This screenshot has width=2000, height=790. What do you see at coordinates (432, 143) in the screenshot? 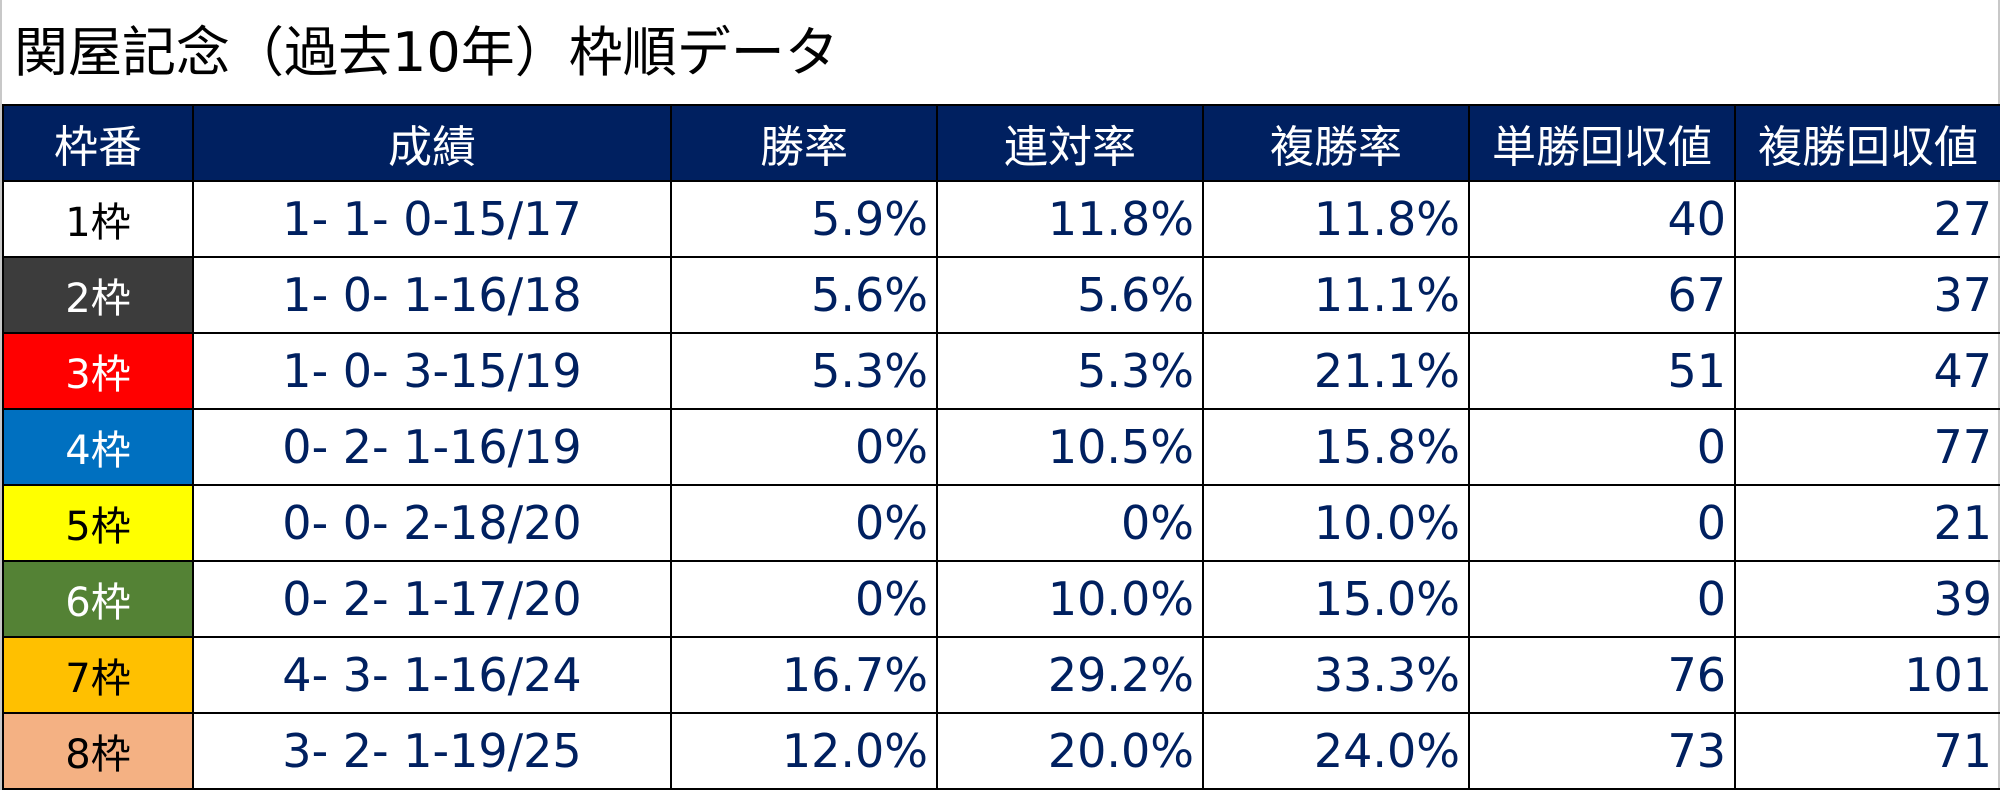
I see `column-header-record: 成績` at bounding box center [432, 143].